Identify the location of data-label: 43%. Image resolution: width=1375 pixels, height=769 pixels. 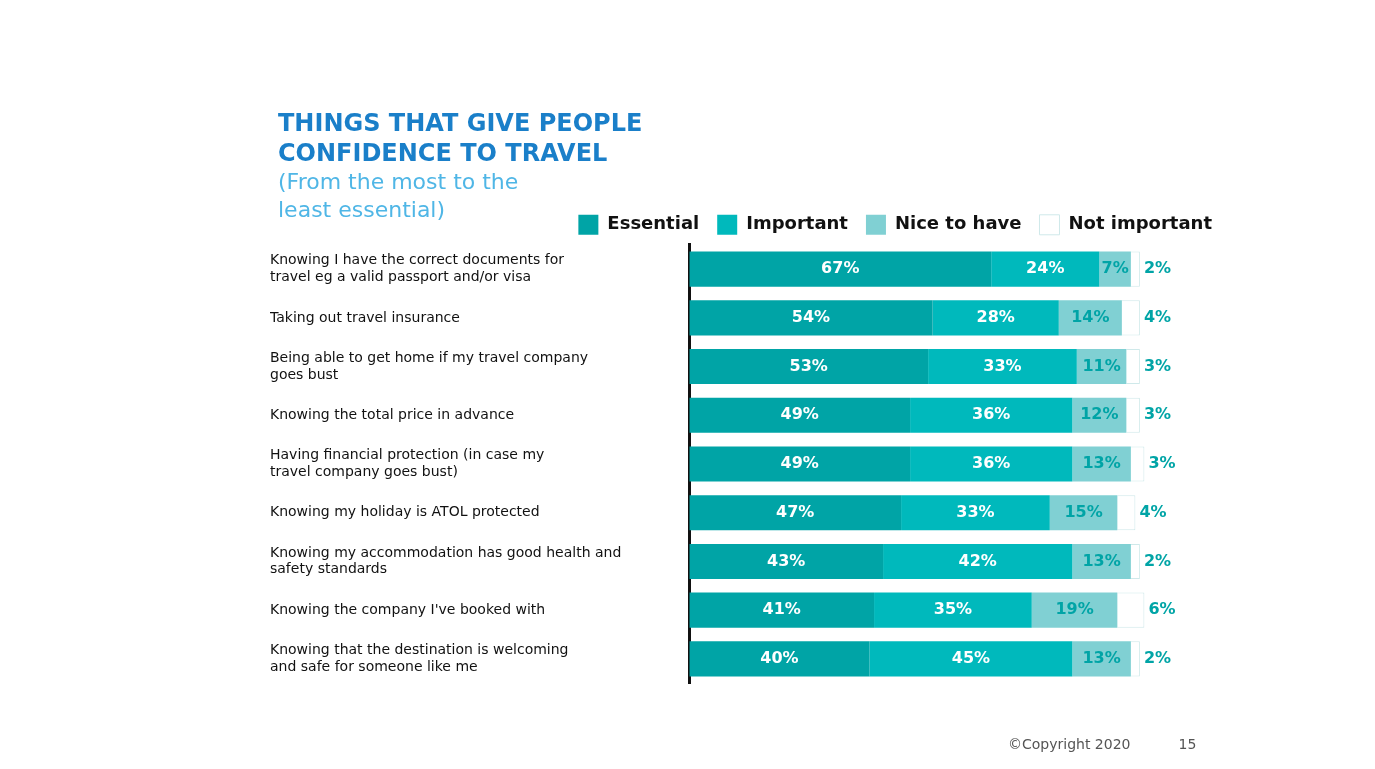
(786, 560).